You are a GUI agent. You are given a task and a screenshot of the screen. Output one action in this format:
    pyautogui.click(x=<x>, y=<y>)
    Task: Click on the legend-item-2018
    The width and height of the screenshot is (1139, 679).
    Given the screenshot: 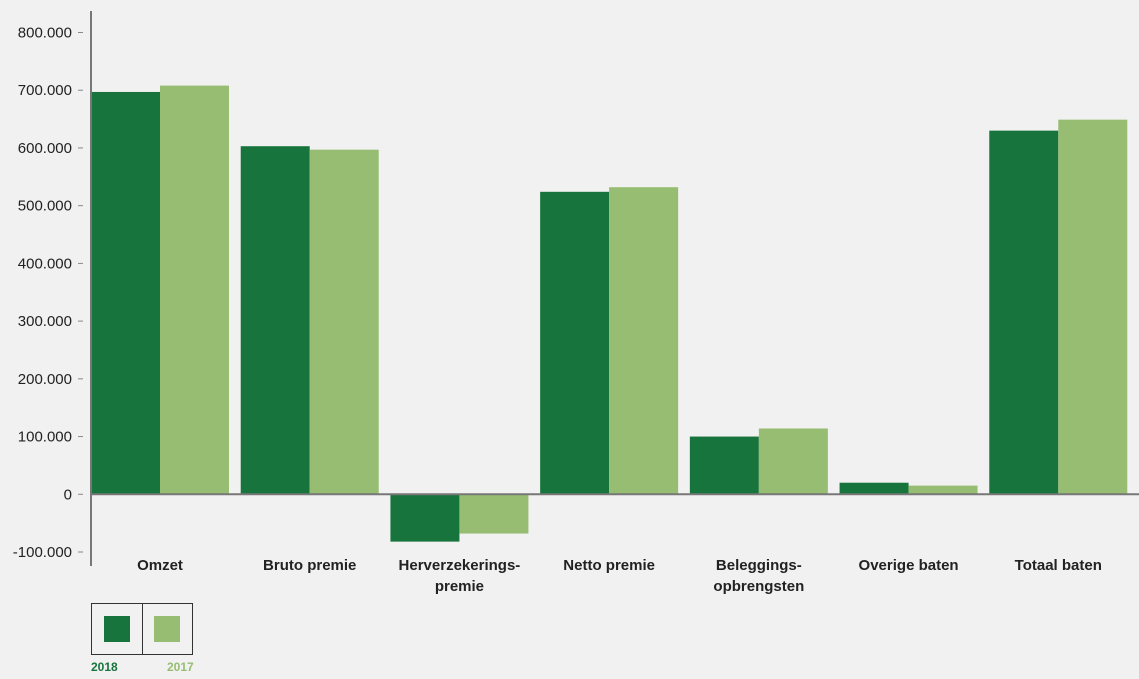 What is the action you would take?
    pyautogui.click(x=117, y=629)
    